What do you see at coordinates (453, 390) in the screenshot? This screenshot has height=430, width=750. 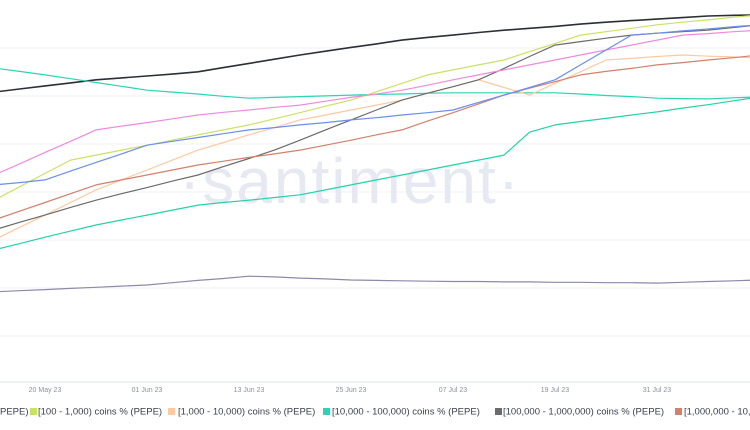 I see `x-tick-label: 07 Jul 23` at bounding box center [453, 390].